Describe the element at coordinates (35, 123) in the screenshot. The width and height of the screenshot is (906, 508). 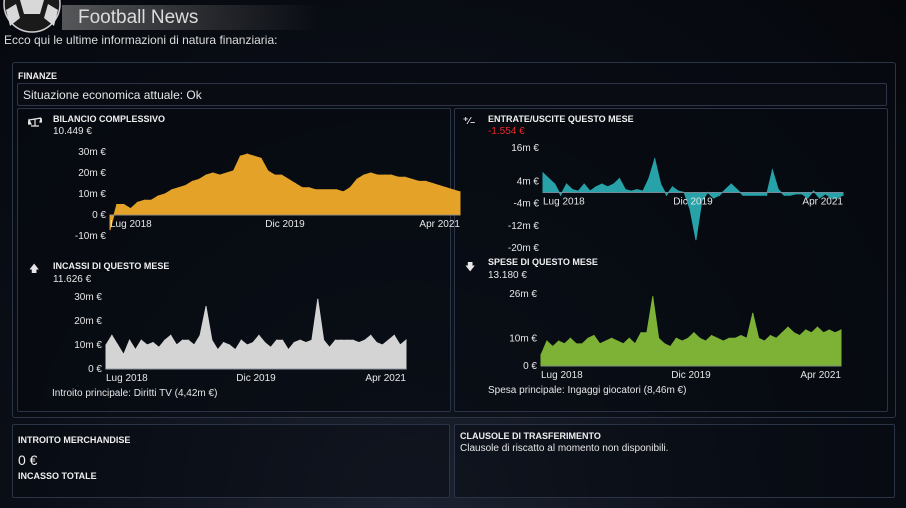
I see `balance-scale-icon` at that location.